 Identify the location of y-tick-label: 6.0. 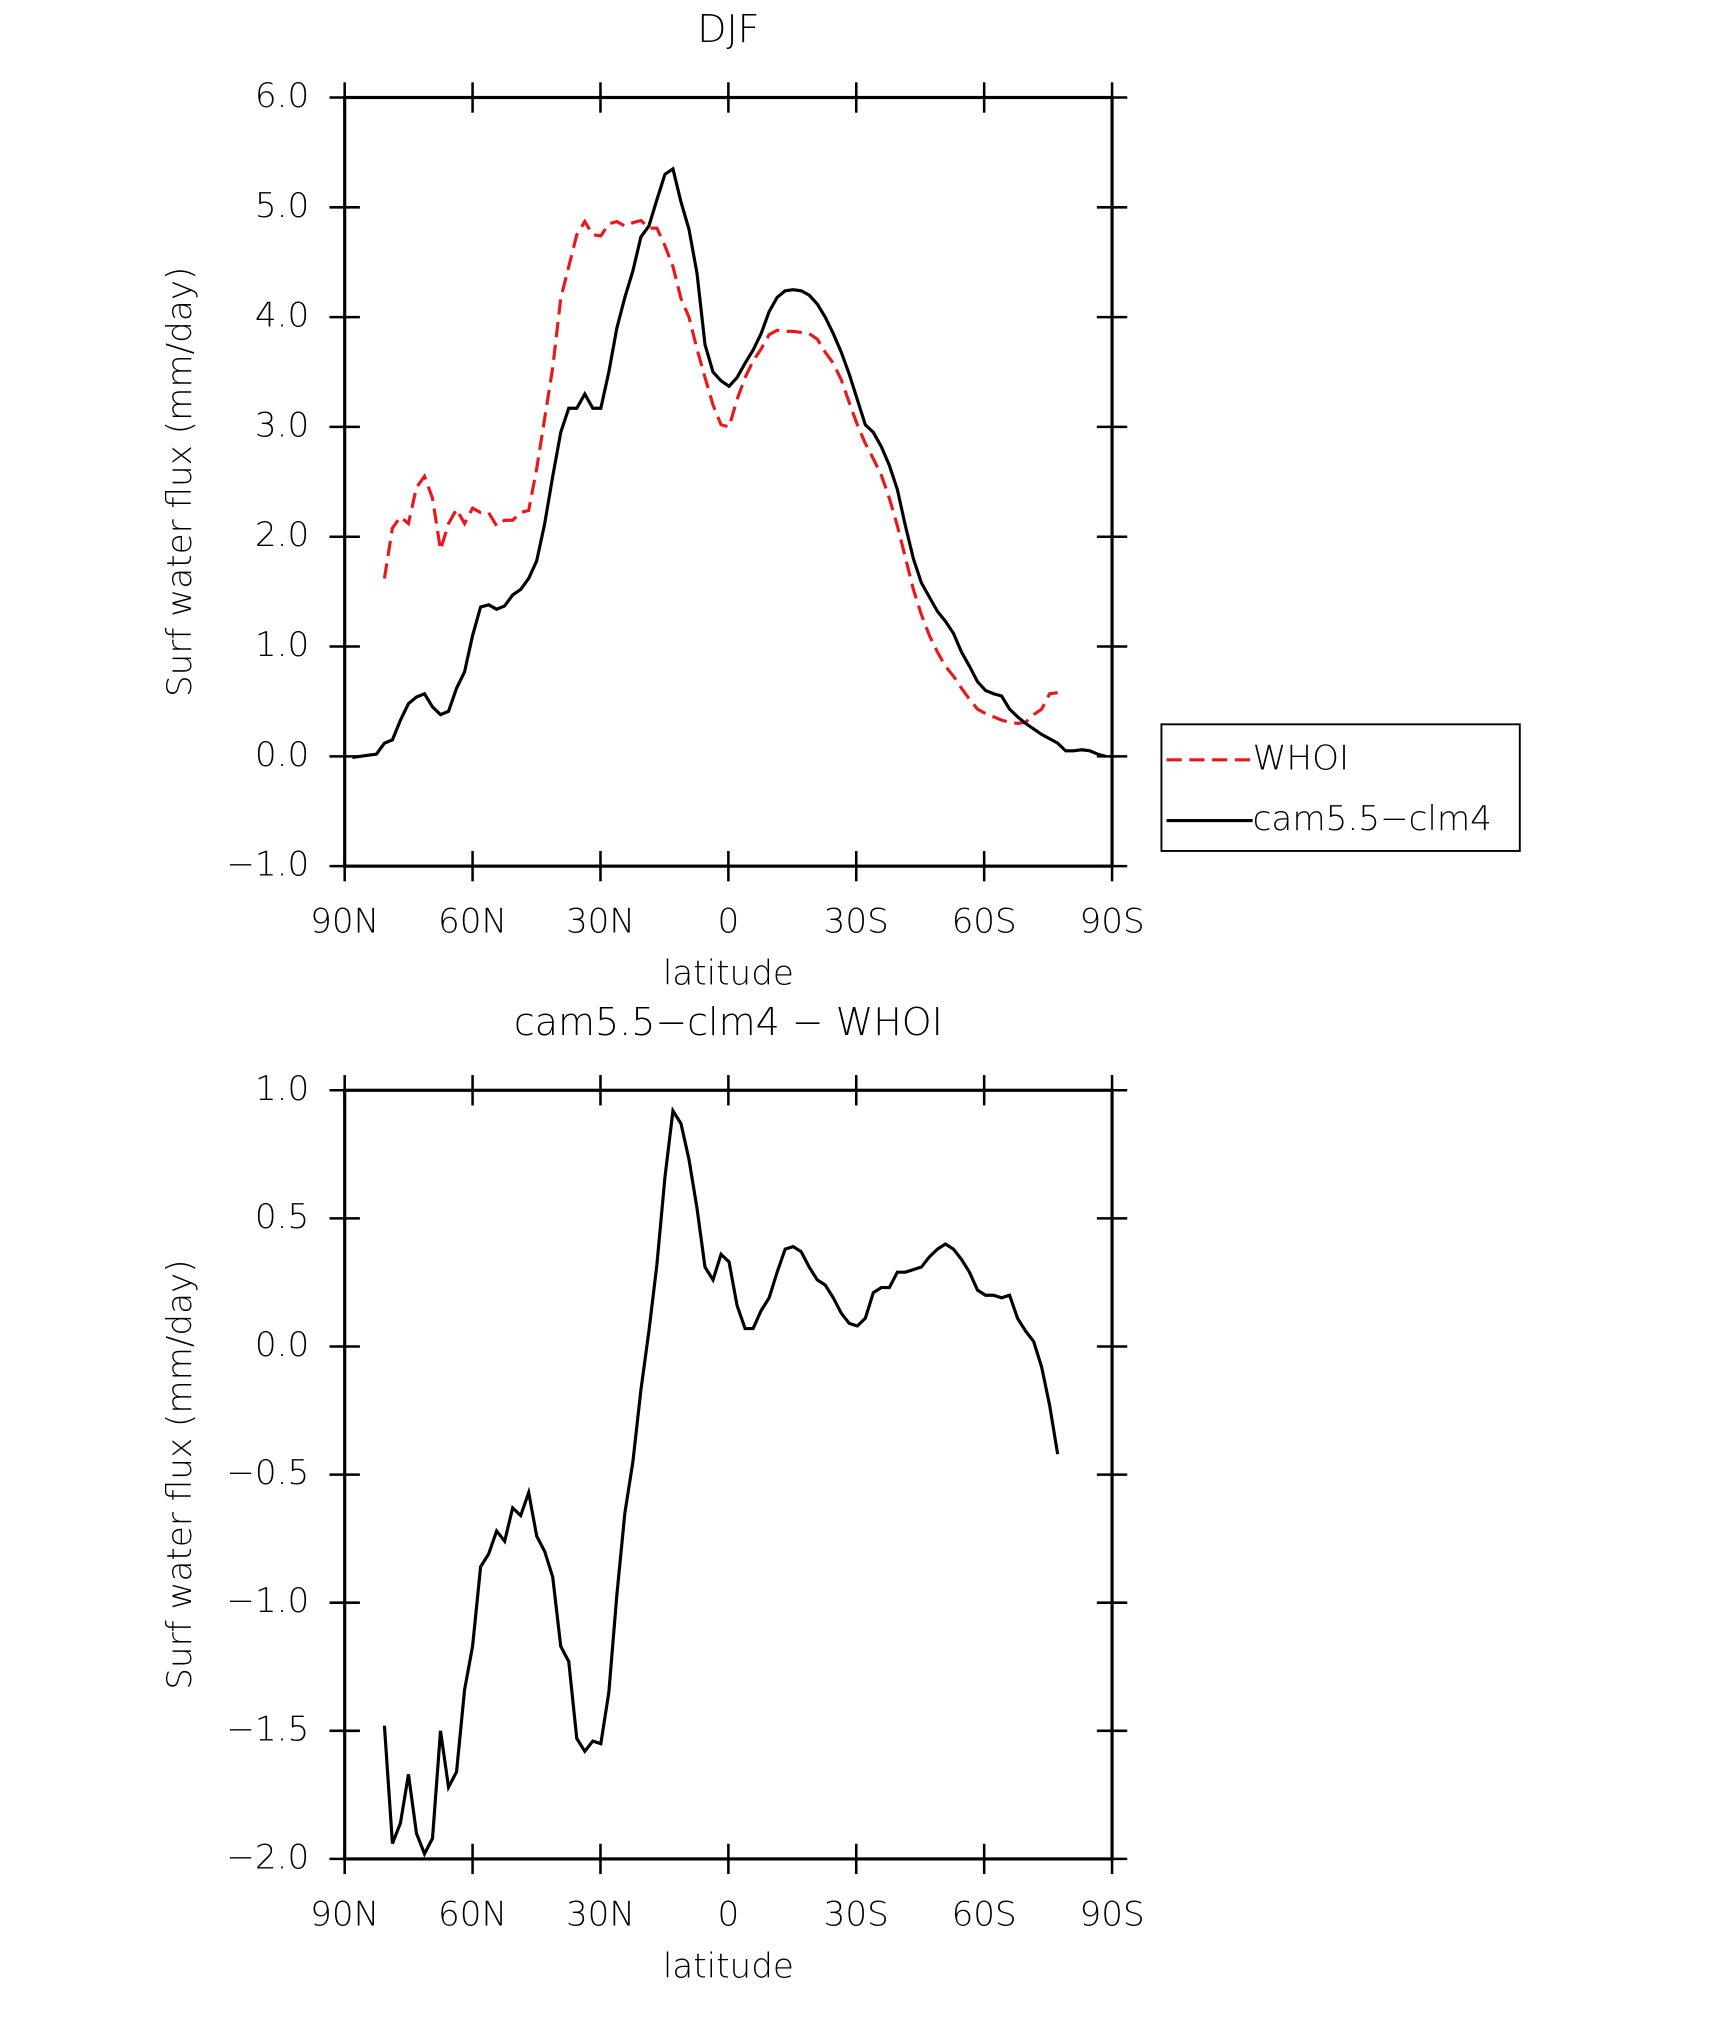
(282, 96).